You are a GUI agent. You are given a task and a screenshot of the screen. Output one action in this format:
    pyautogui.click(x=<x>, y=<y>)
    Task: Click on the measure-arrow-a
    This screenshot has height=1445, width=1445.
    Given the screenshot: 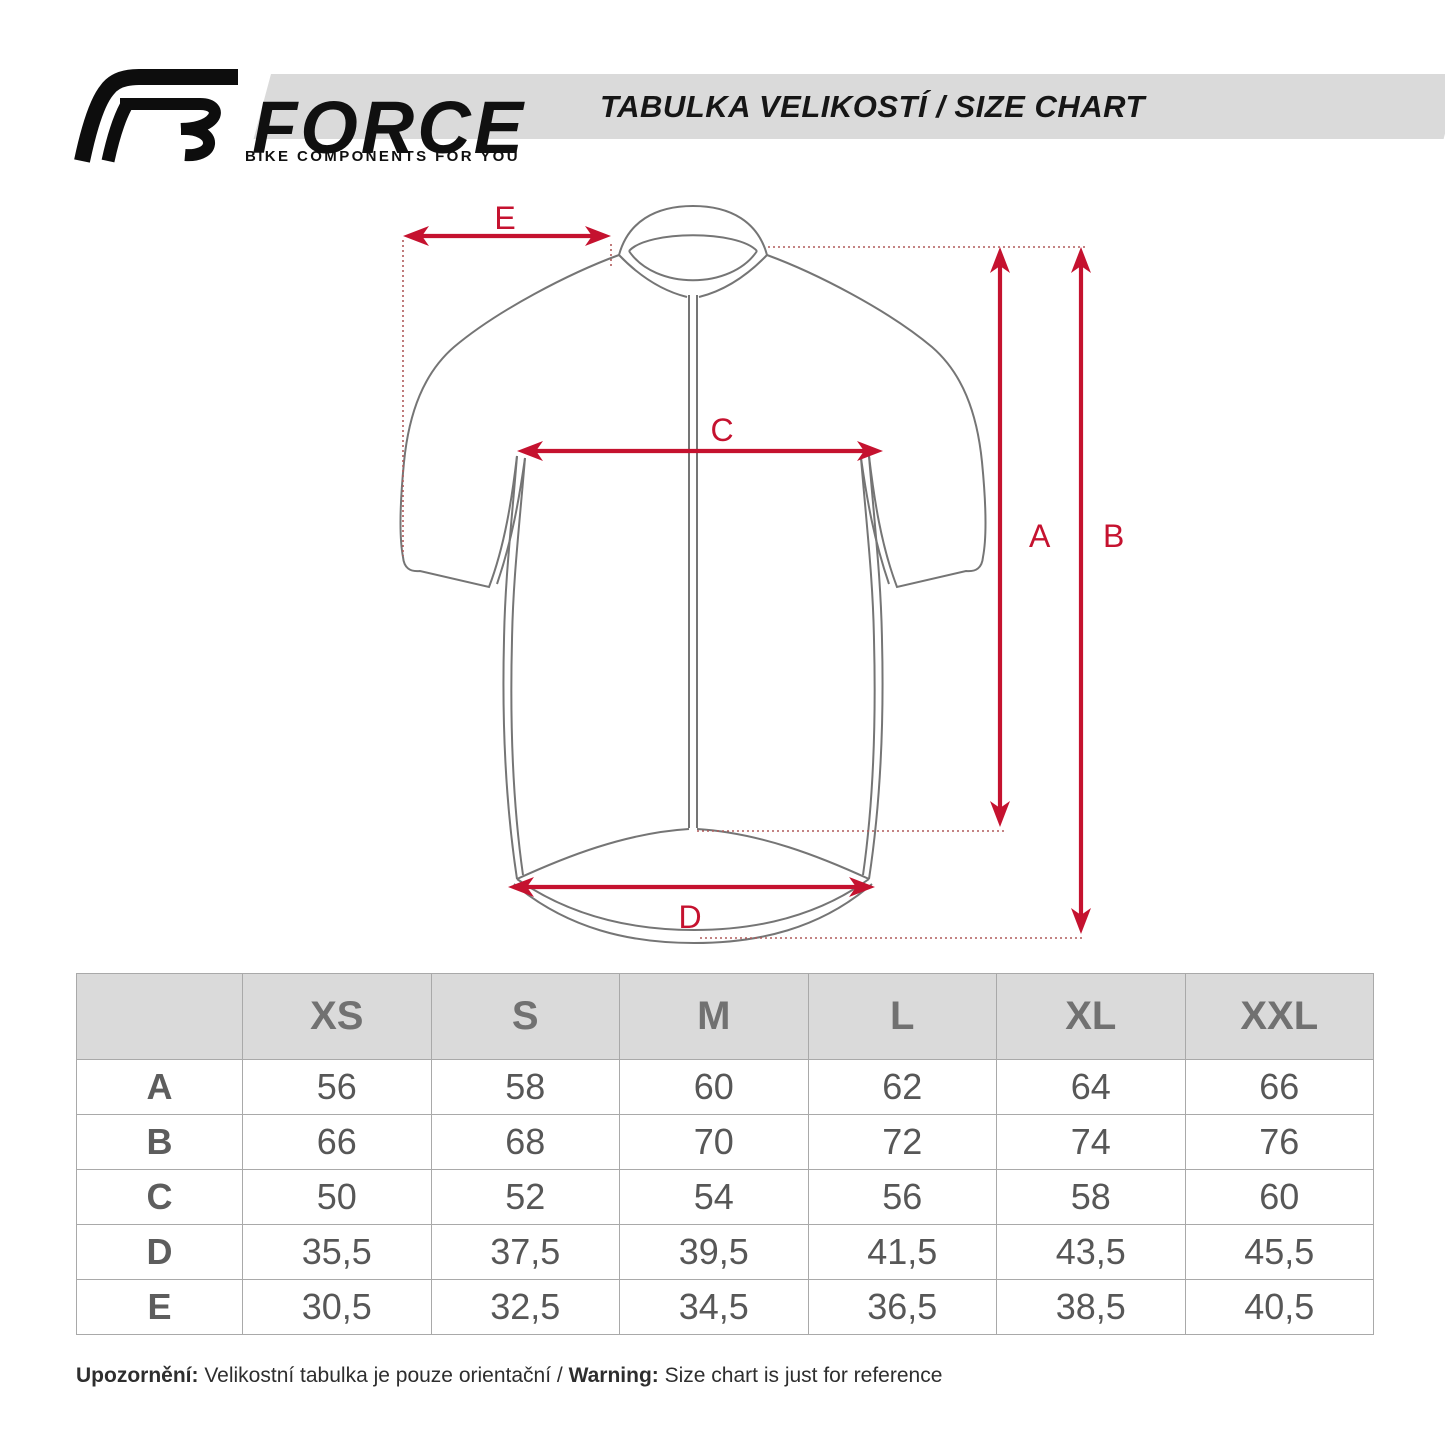 What is the action you would take?
    pyautogui.click(x=1000, y=537)
    